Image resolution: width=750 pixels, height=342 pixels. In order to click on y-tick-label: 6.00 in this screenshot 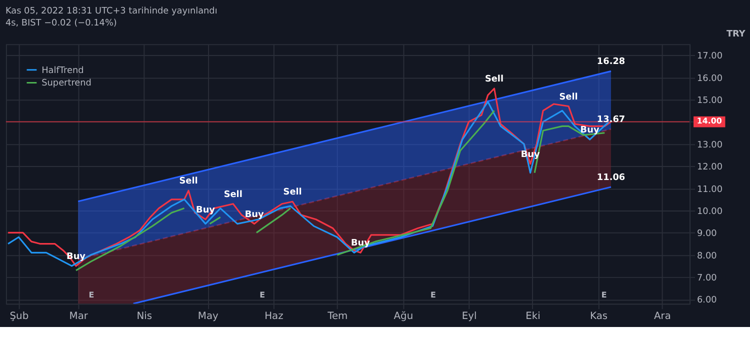, I will do `click(707, 301)`.